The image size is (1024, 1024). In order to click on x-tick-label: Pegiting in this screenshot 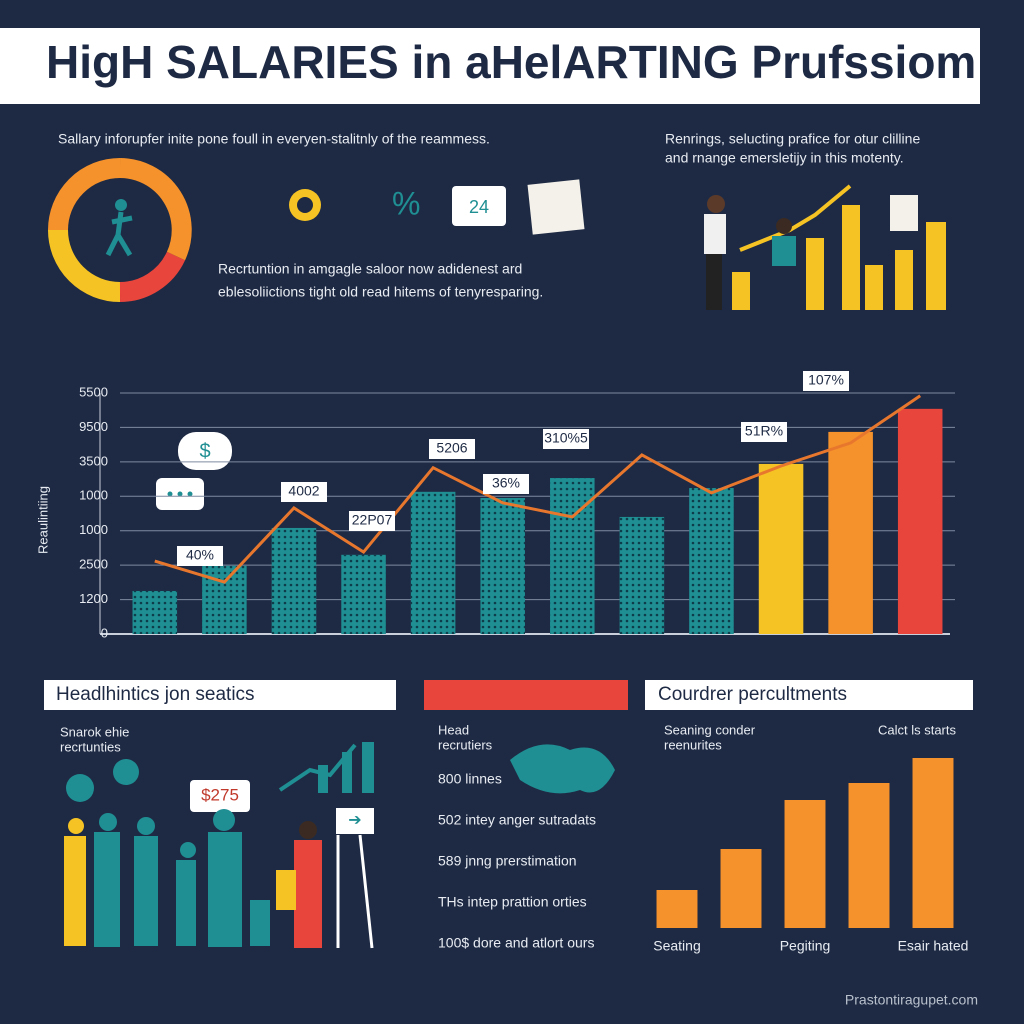, I will do `click(805, 946)`.